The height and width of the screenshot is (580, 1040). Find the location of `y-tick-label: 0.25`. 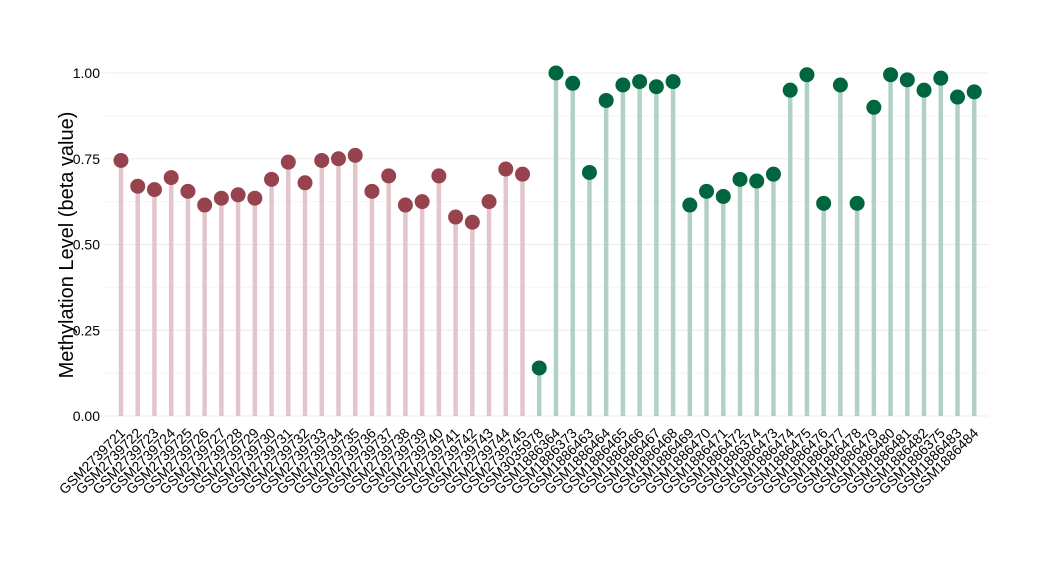

y-tick-label: 0.25 is located at coordinates (86, 330).